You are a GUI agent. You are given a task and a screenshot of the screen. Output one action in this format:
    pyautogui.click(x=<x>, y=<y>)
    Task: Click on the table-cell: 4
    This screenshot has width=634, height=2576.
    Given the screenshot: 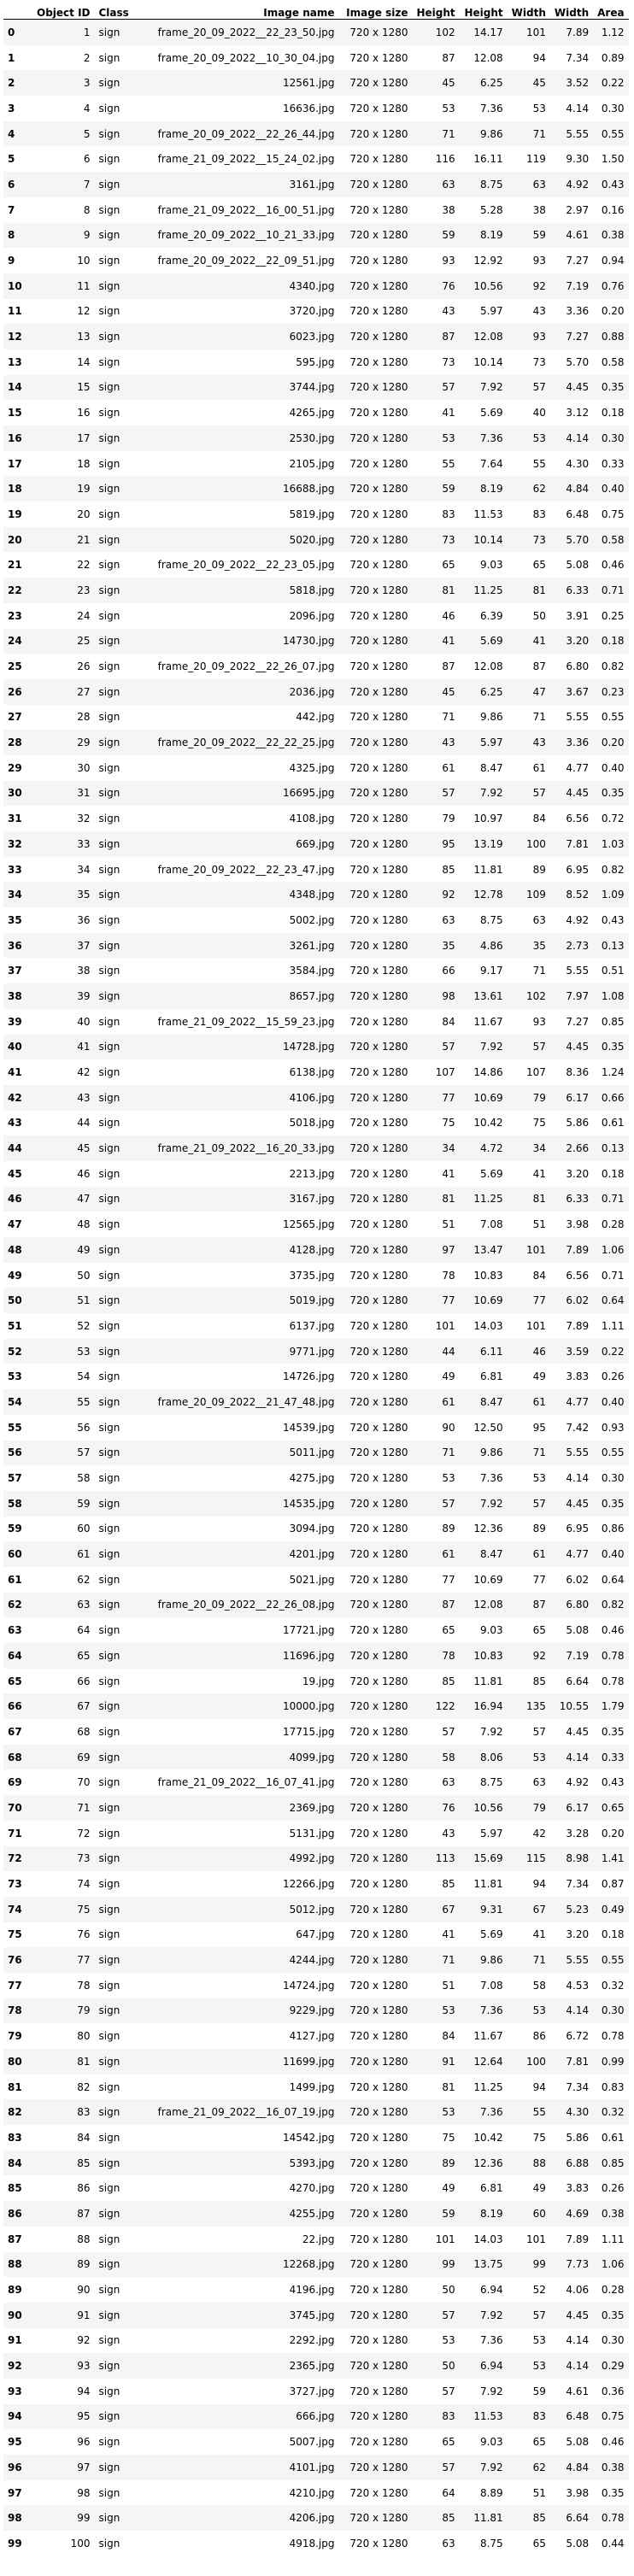 What is the action you would take?
    pyautogui.click(x=87, y=108)
    